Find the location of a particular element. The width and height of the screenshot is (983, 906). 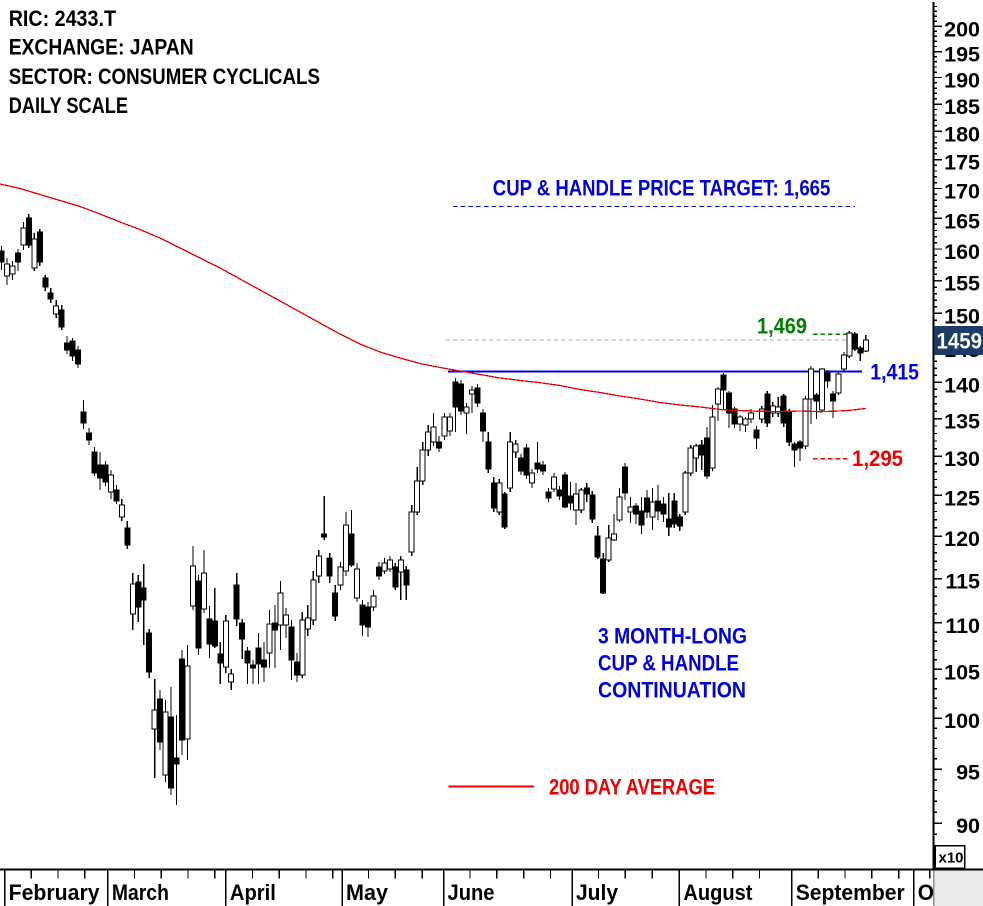

svg-text: 1,415 is located at coordinates (894, 371).